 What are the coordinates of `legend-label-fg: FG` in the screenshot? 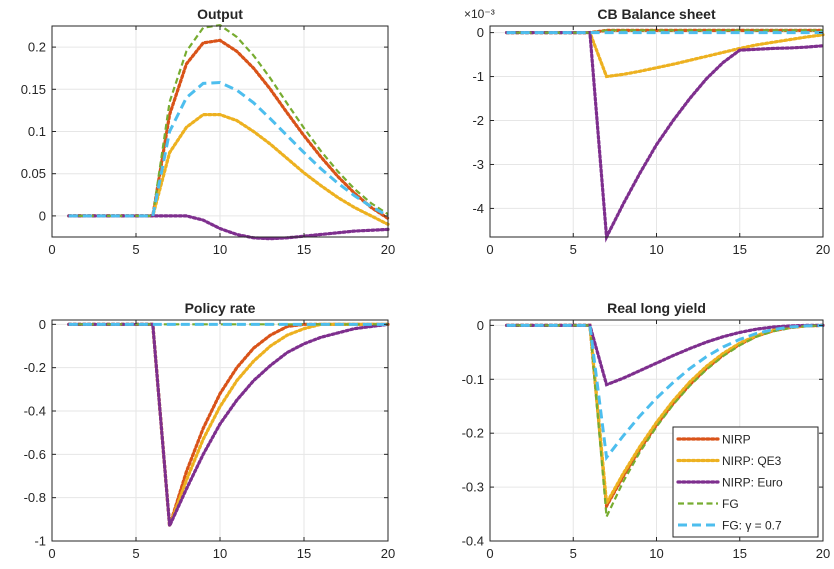 It's located at (730, 504).